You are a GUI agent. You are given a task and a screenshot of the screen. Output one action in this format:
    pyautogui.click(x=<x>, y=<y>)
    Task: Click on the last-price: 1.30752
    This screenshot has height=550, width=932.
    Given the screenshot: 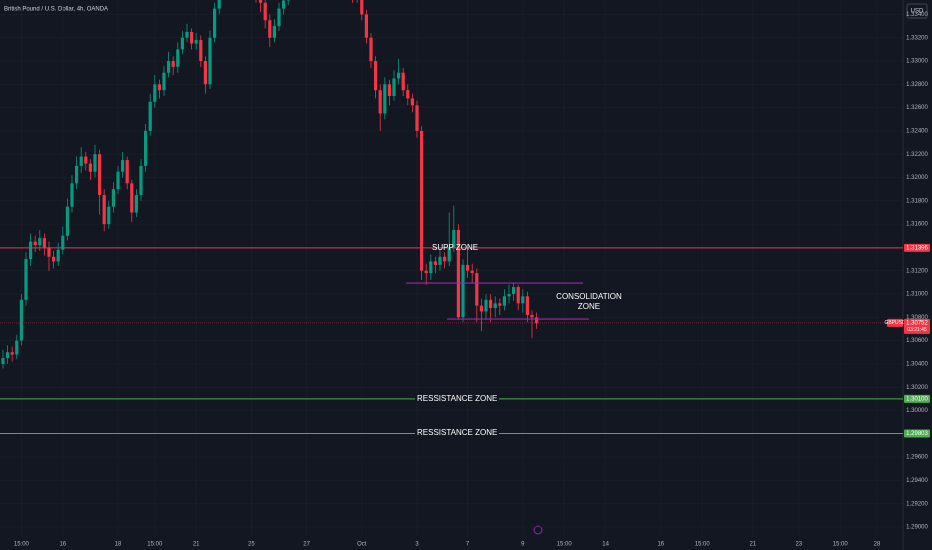 What is the action you would take?
    pyautogui.click(x=917, y=323)
    